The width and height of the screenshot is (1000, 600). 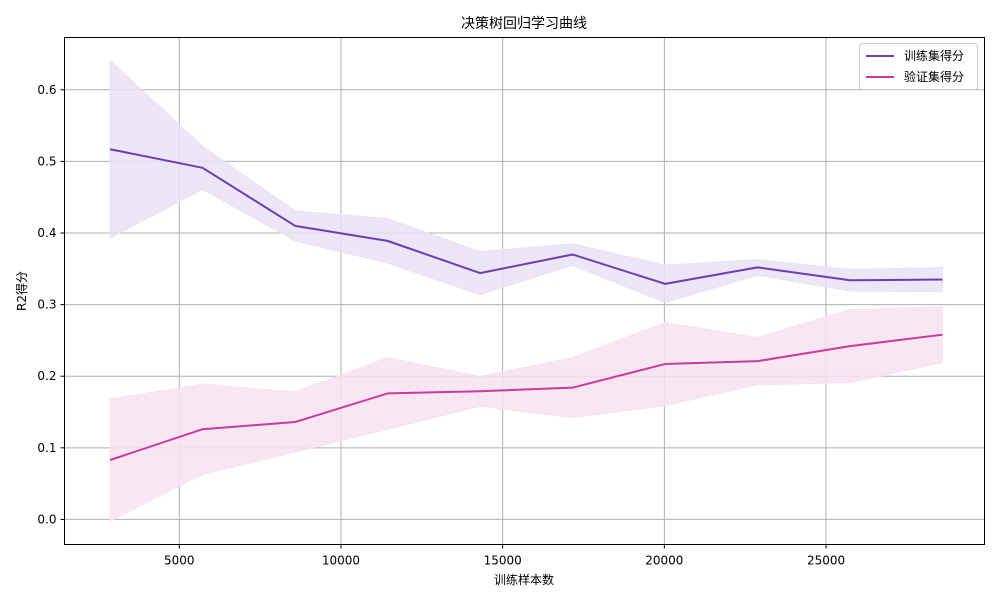 What do you see at coordinates (46, 376) in the screenshot?
I see `y-tick-label: 0.2` at bounding box center [46, 376].